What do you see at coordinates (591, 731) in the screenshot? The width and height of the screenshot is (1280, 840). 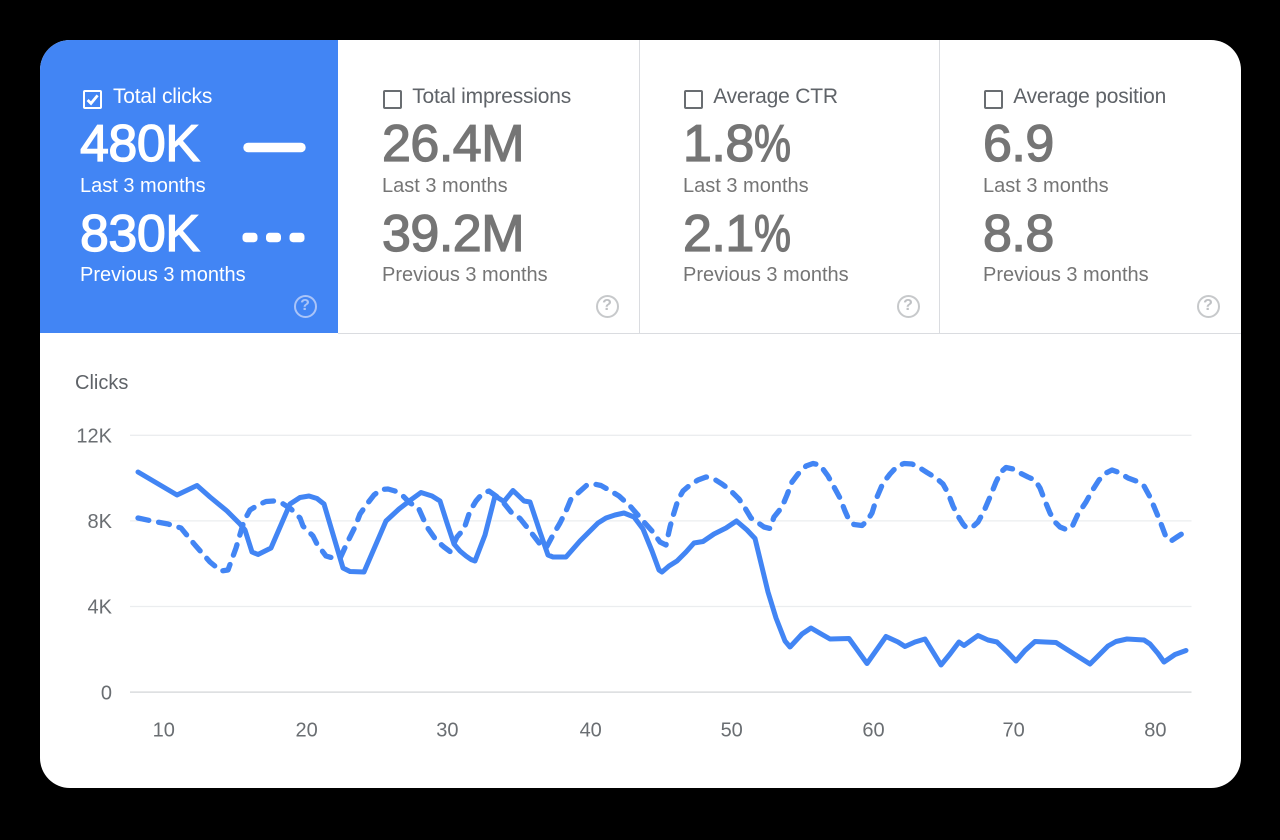 I see `svg-text: 40` at bounding box center [591, 731].